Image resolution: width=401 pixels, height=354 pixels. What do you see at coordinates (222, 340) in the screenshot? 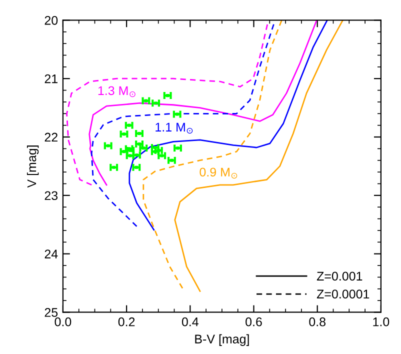
I see `x-axis-title: B-V [mag]` at bounding box center [222, 340].